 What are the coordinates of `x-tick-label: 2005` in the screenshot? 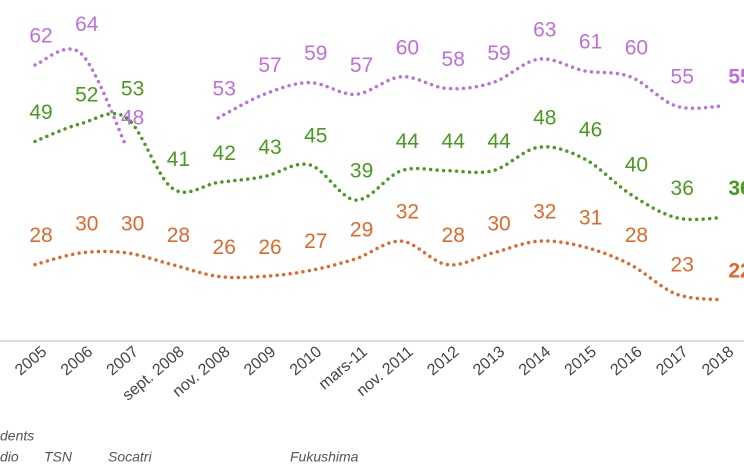 It's located at (31, 361).